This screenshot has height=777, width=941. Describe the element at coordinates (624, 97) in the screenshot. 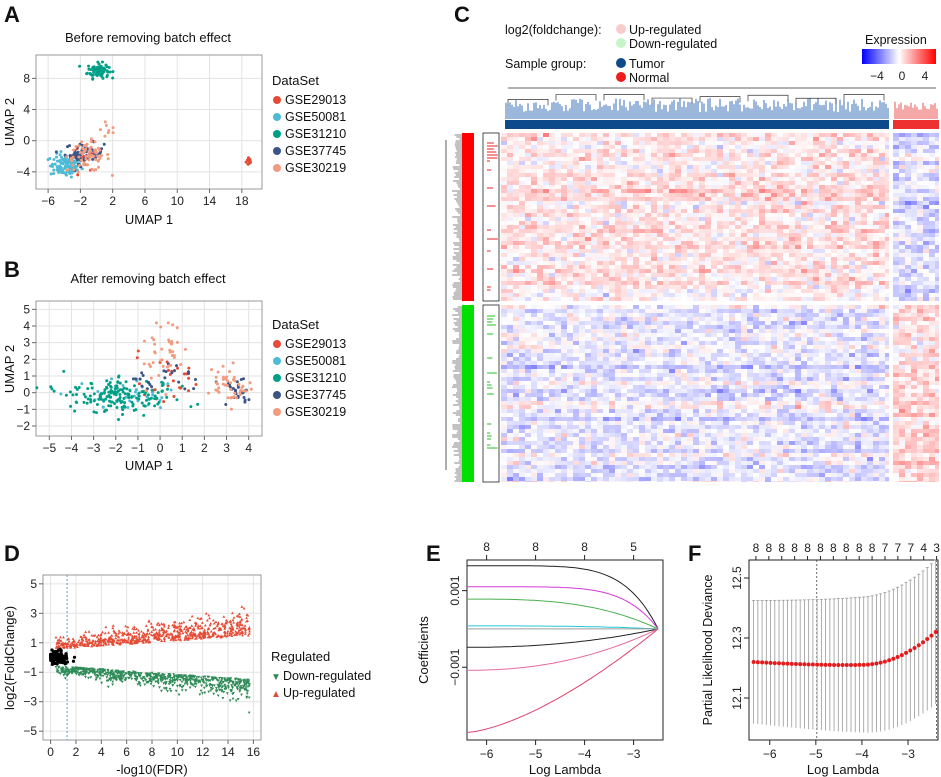

I see `dendro-branch` at that location.